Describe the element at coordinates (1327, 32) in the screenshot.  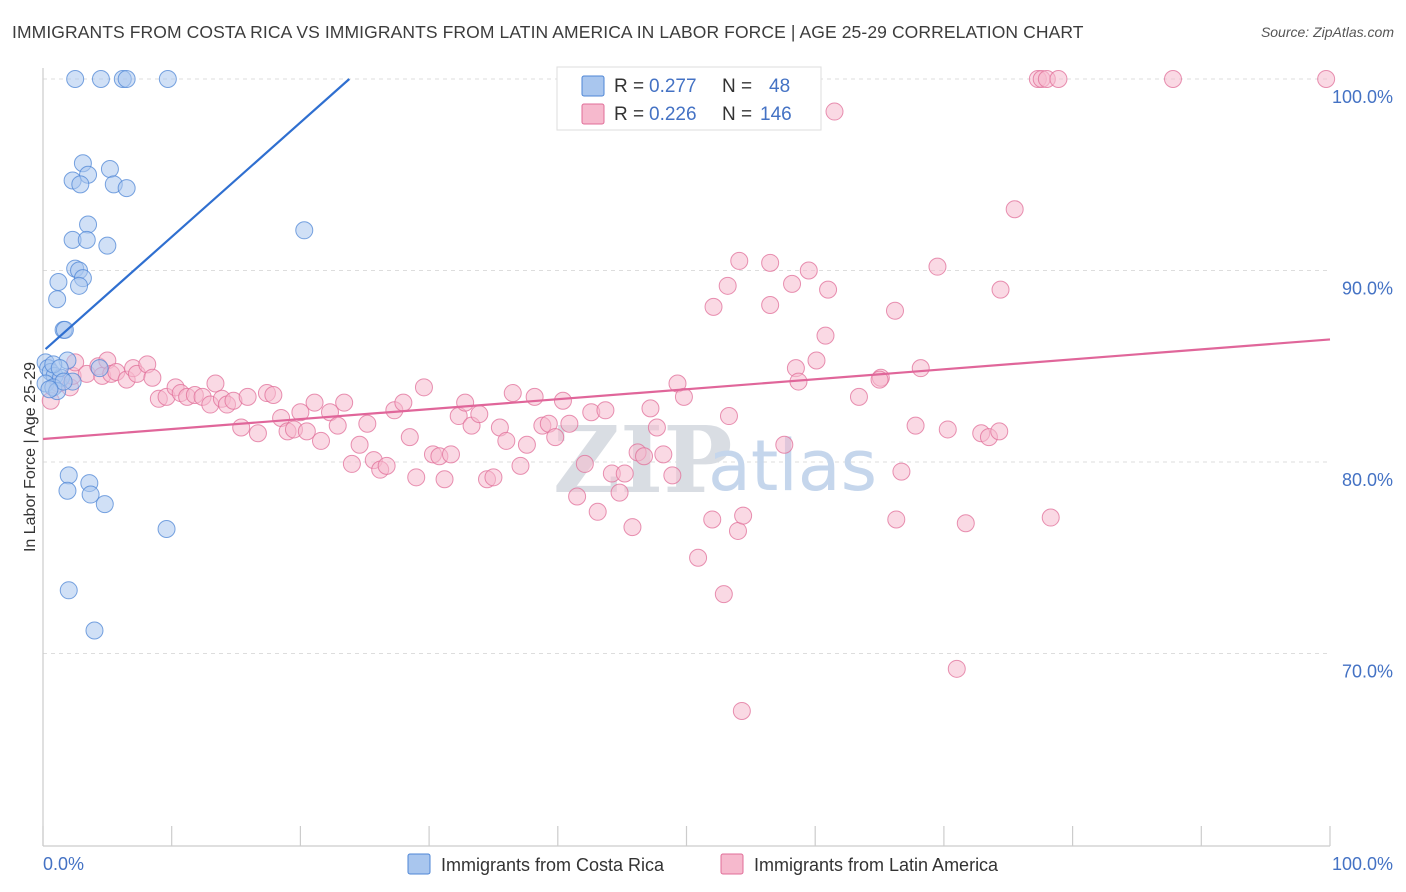
I see `chart-source: Source: ZipAtlas.com` at that location.